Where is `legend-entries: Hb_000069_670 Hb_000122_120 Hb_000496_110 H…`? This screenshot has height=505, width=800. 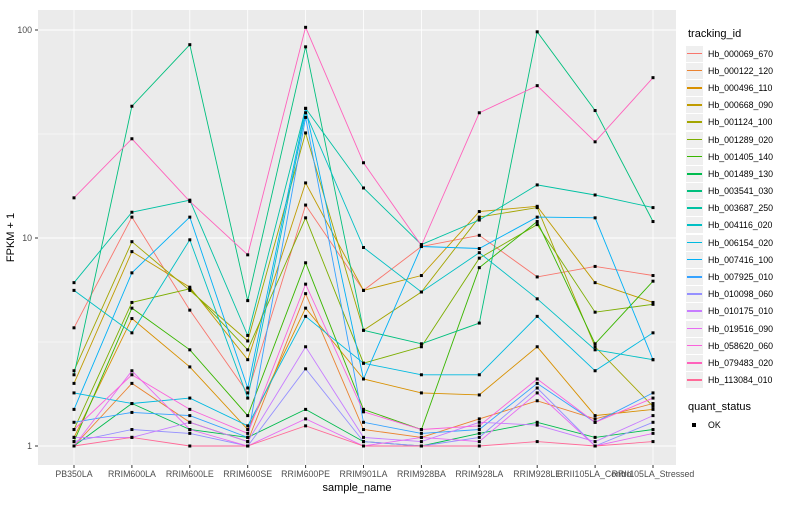 legend-entries: Hb_000069_670 Hb_000122_120 Hb_000496_110 H… is located at coordinates (742, 217).